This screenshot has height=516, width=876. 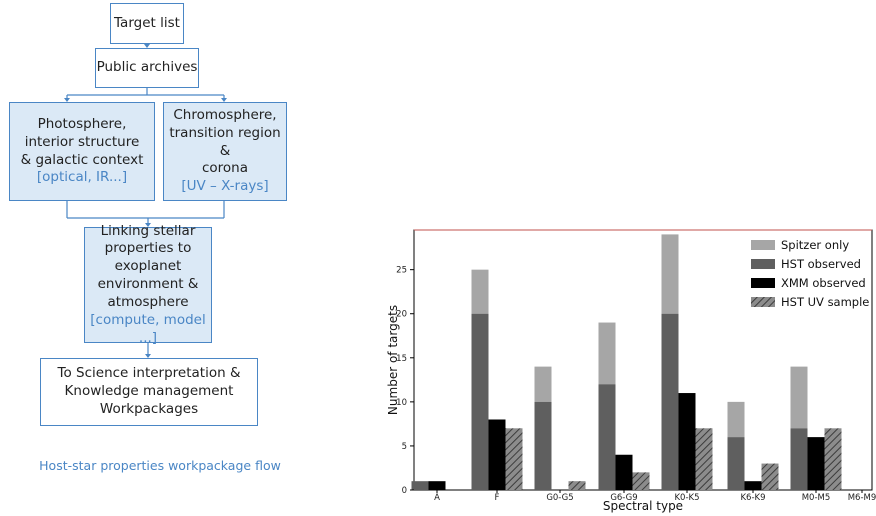 What do you see at coordinates (815, 245) in the screenshot?
I see `legend-label: Spitzer only` at bounding box center [815, 245].